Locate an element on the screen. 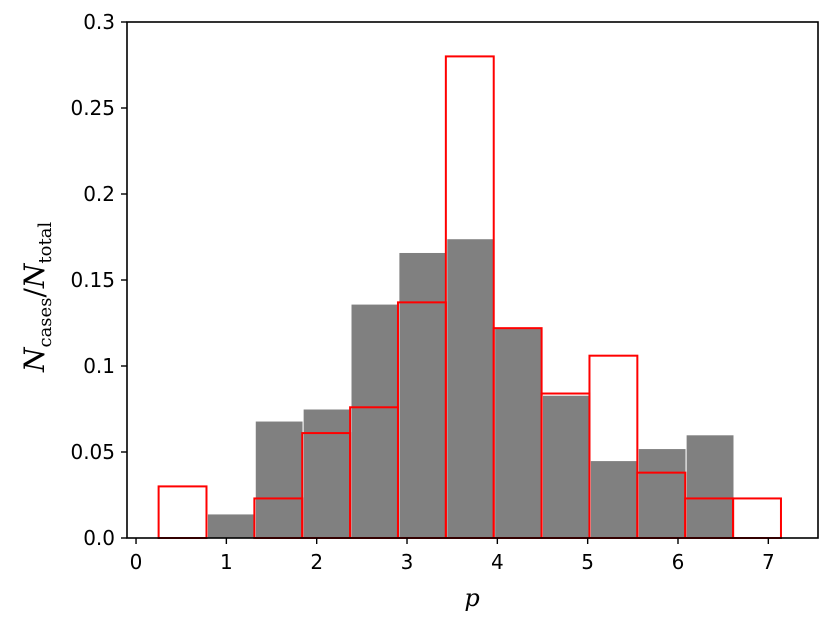 This screenshot has height=625, width=831. x-tick-label-6: 6 is located at coordinates (678, 562).